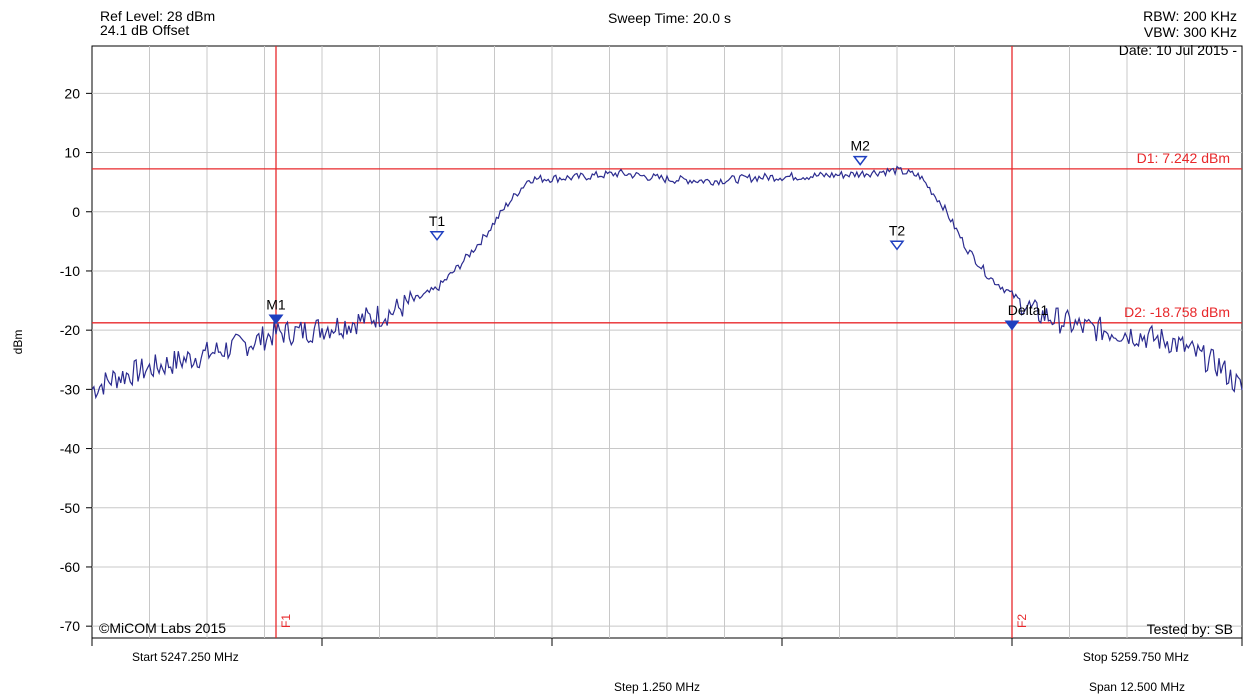 This screenshot has width=1251, height=698. I want to click on marker-label-t2: T2, so click(897, 230).